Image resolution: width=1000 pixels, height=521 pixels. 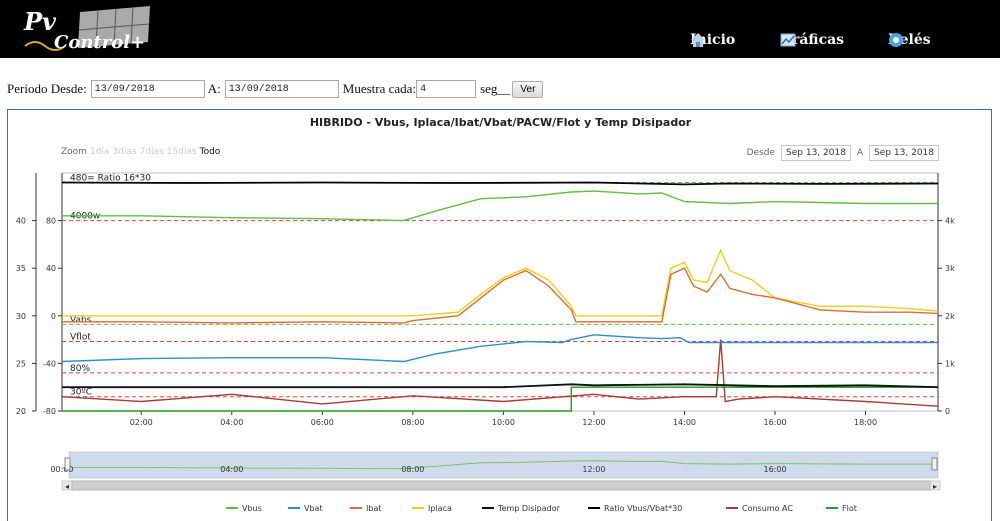 What do you see at coordinates (500, 386) in the screenshot?
I see `series-line-temp-disipador` at bounding box center [500, 386].